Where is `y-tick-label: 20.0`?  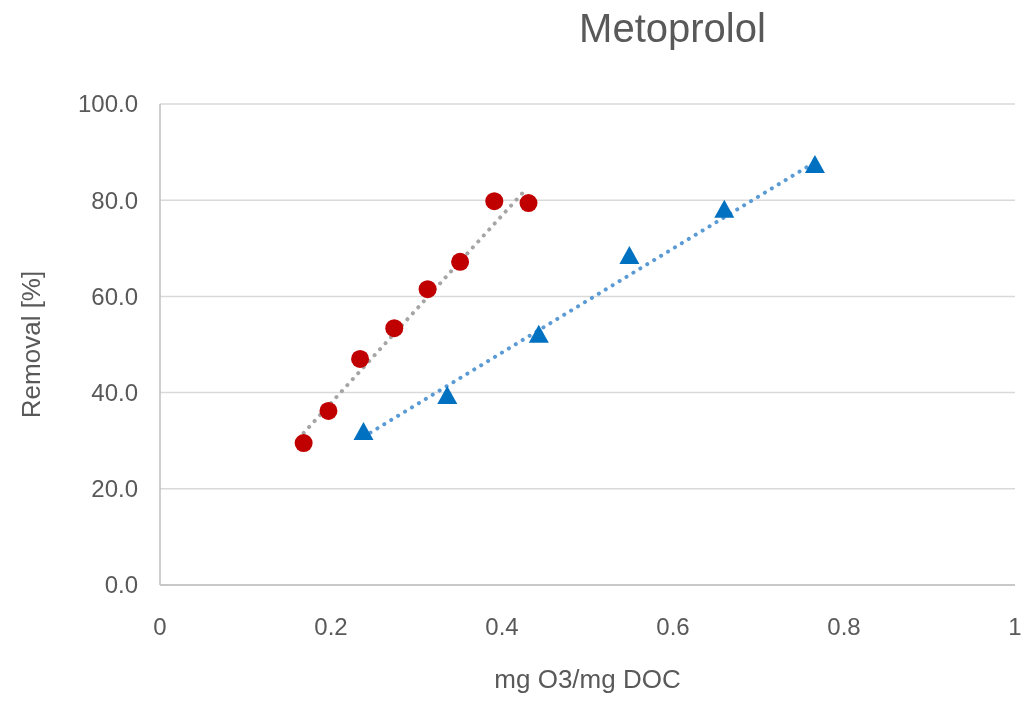 y-tick-label: 20.0 is located at coordinates (114, 489).